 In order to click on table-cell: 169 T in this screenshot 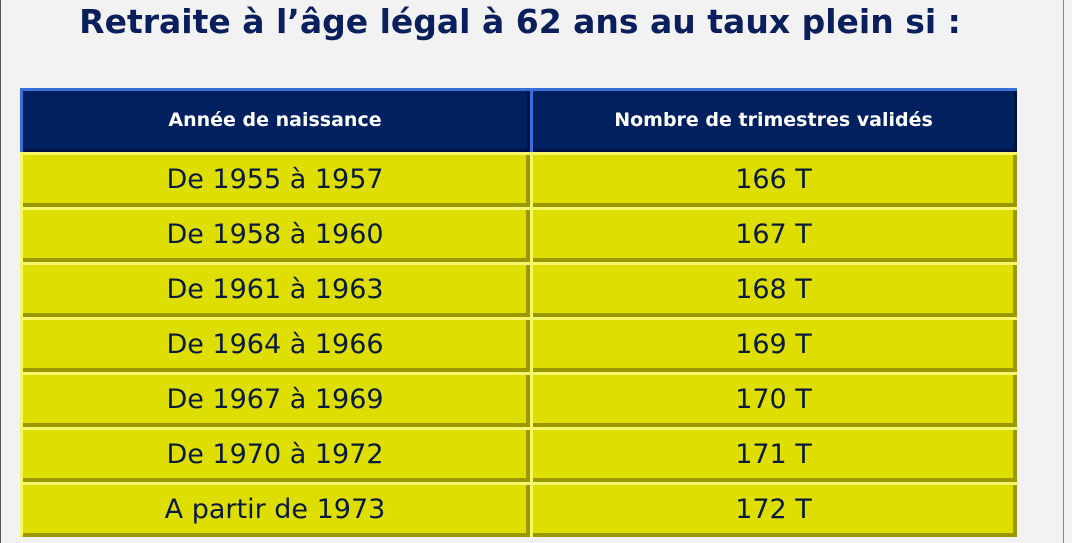, I will do `click(773, 344)`.